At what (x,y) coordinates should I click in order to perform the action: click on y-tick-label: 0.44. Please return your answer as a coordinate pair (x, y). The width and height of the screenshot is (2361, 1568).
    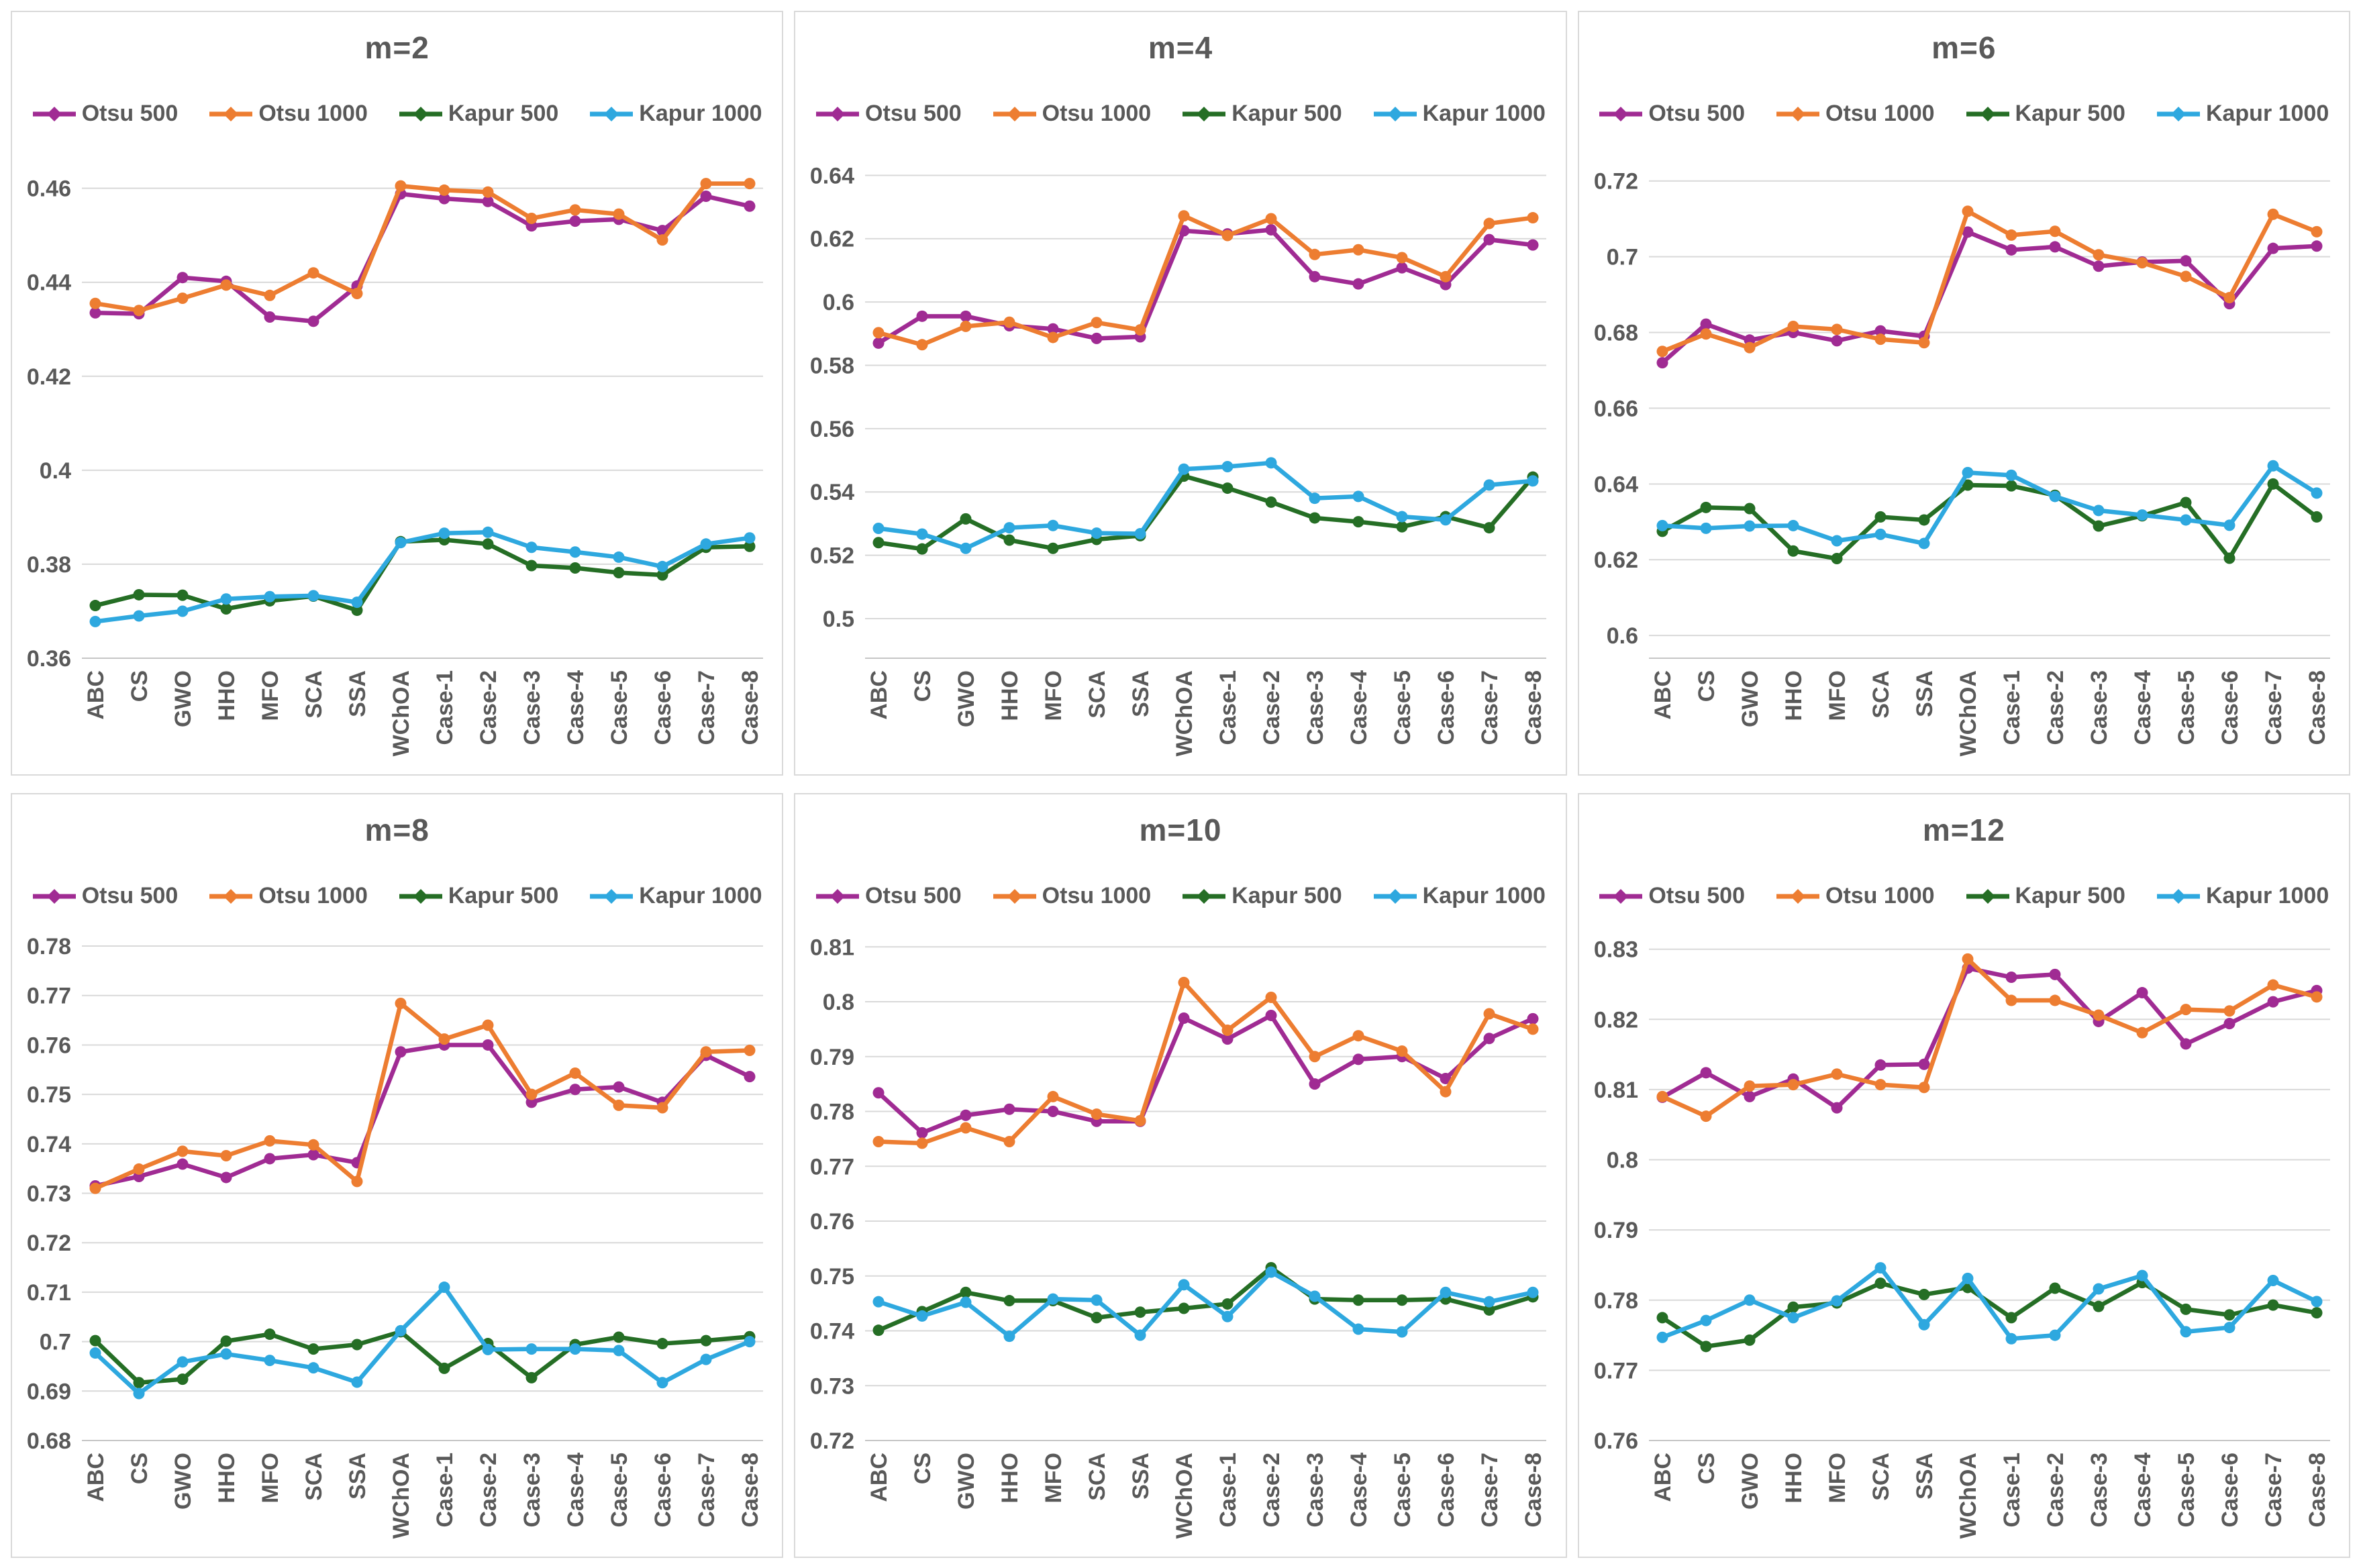
    Looking at the image, I should click on (49, 283).